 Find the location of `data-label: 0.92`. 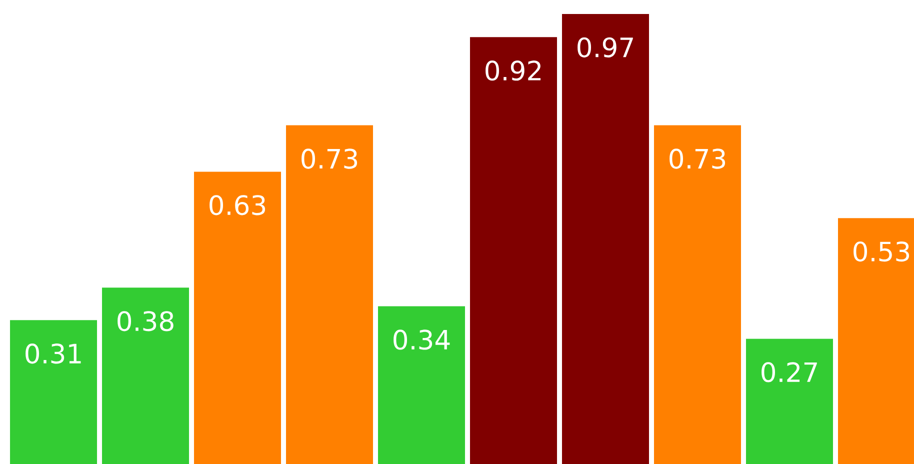

data-label: 0.92 is located at coordinates (513, 70).